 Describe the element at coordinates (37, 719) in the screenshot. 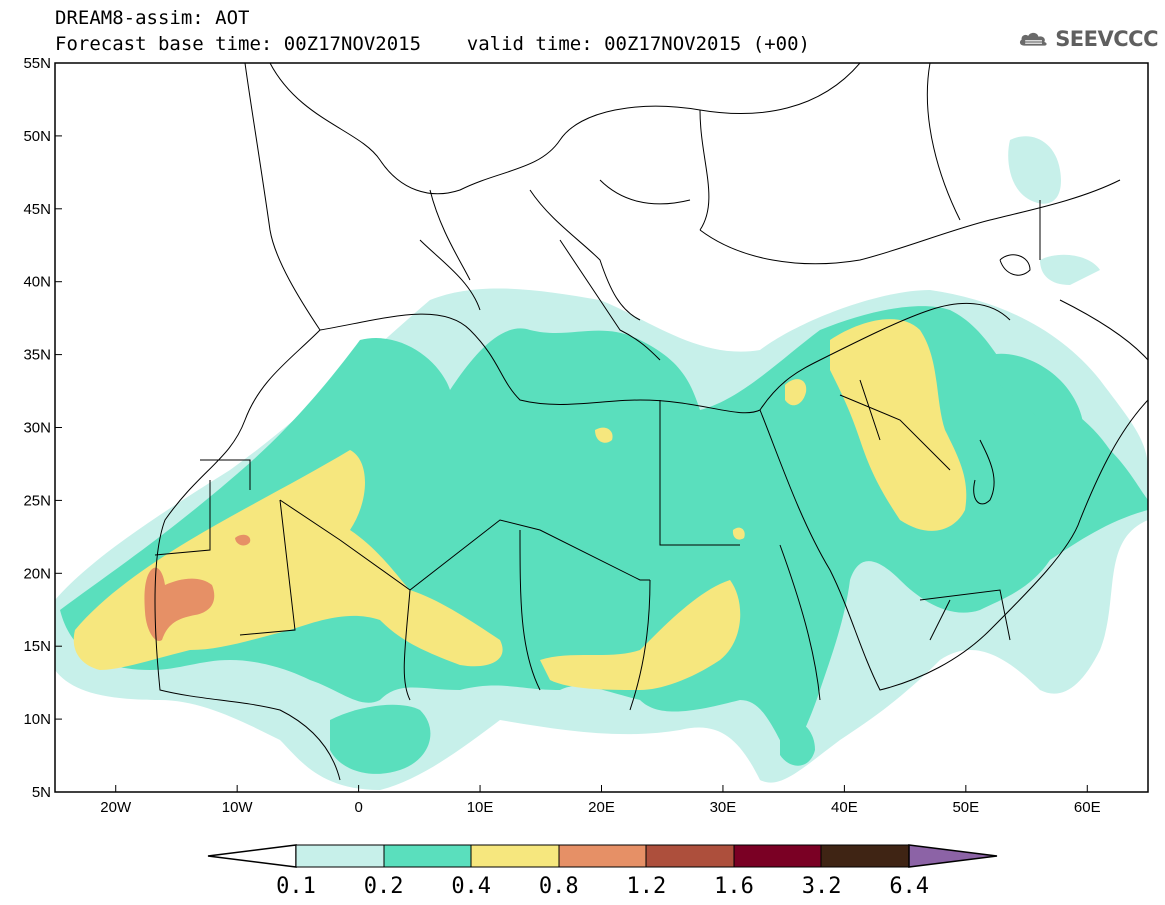

I see `lat-label: 10N` at that location.